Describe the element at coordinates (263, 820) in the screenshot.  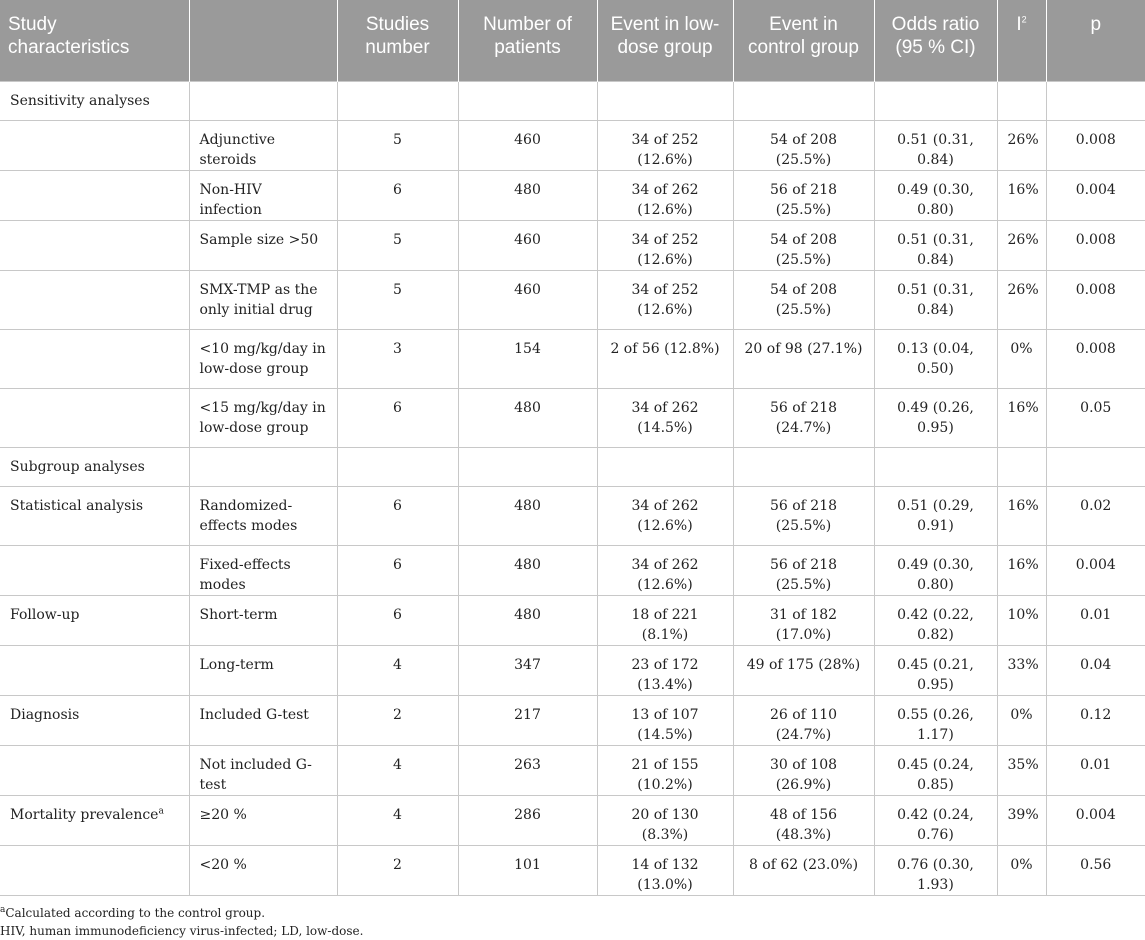
I see `cell-subgroup: ≥20 %` at that location.